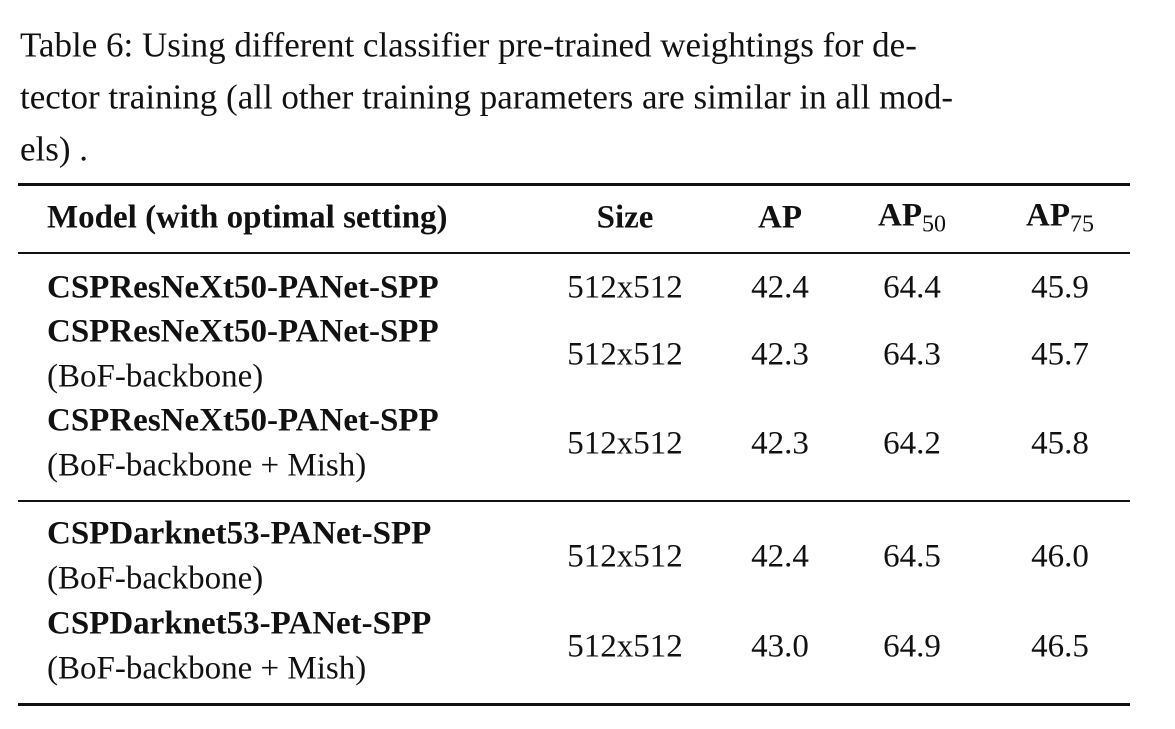 Image resolution: width=1175 pixels, height=729 pixels. Describe the element at coordinates (912, 354) in the screenshot. I see `cell-ap50: 64.3` at that location.